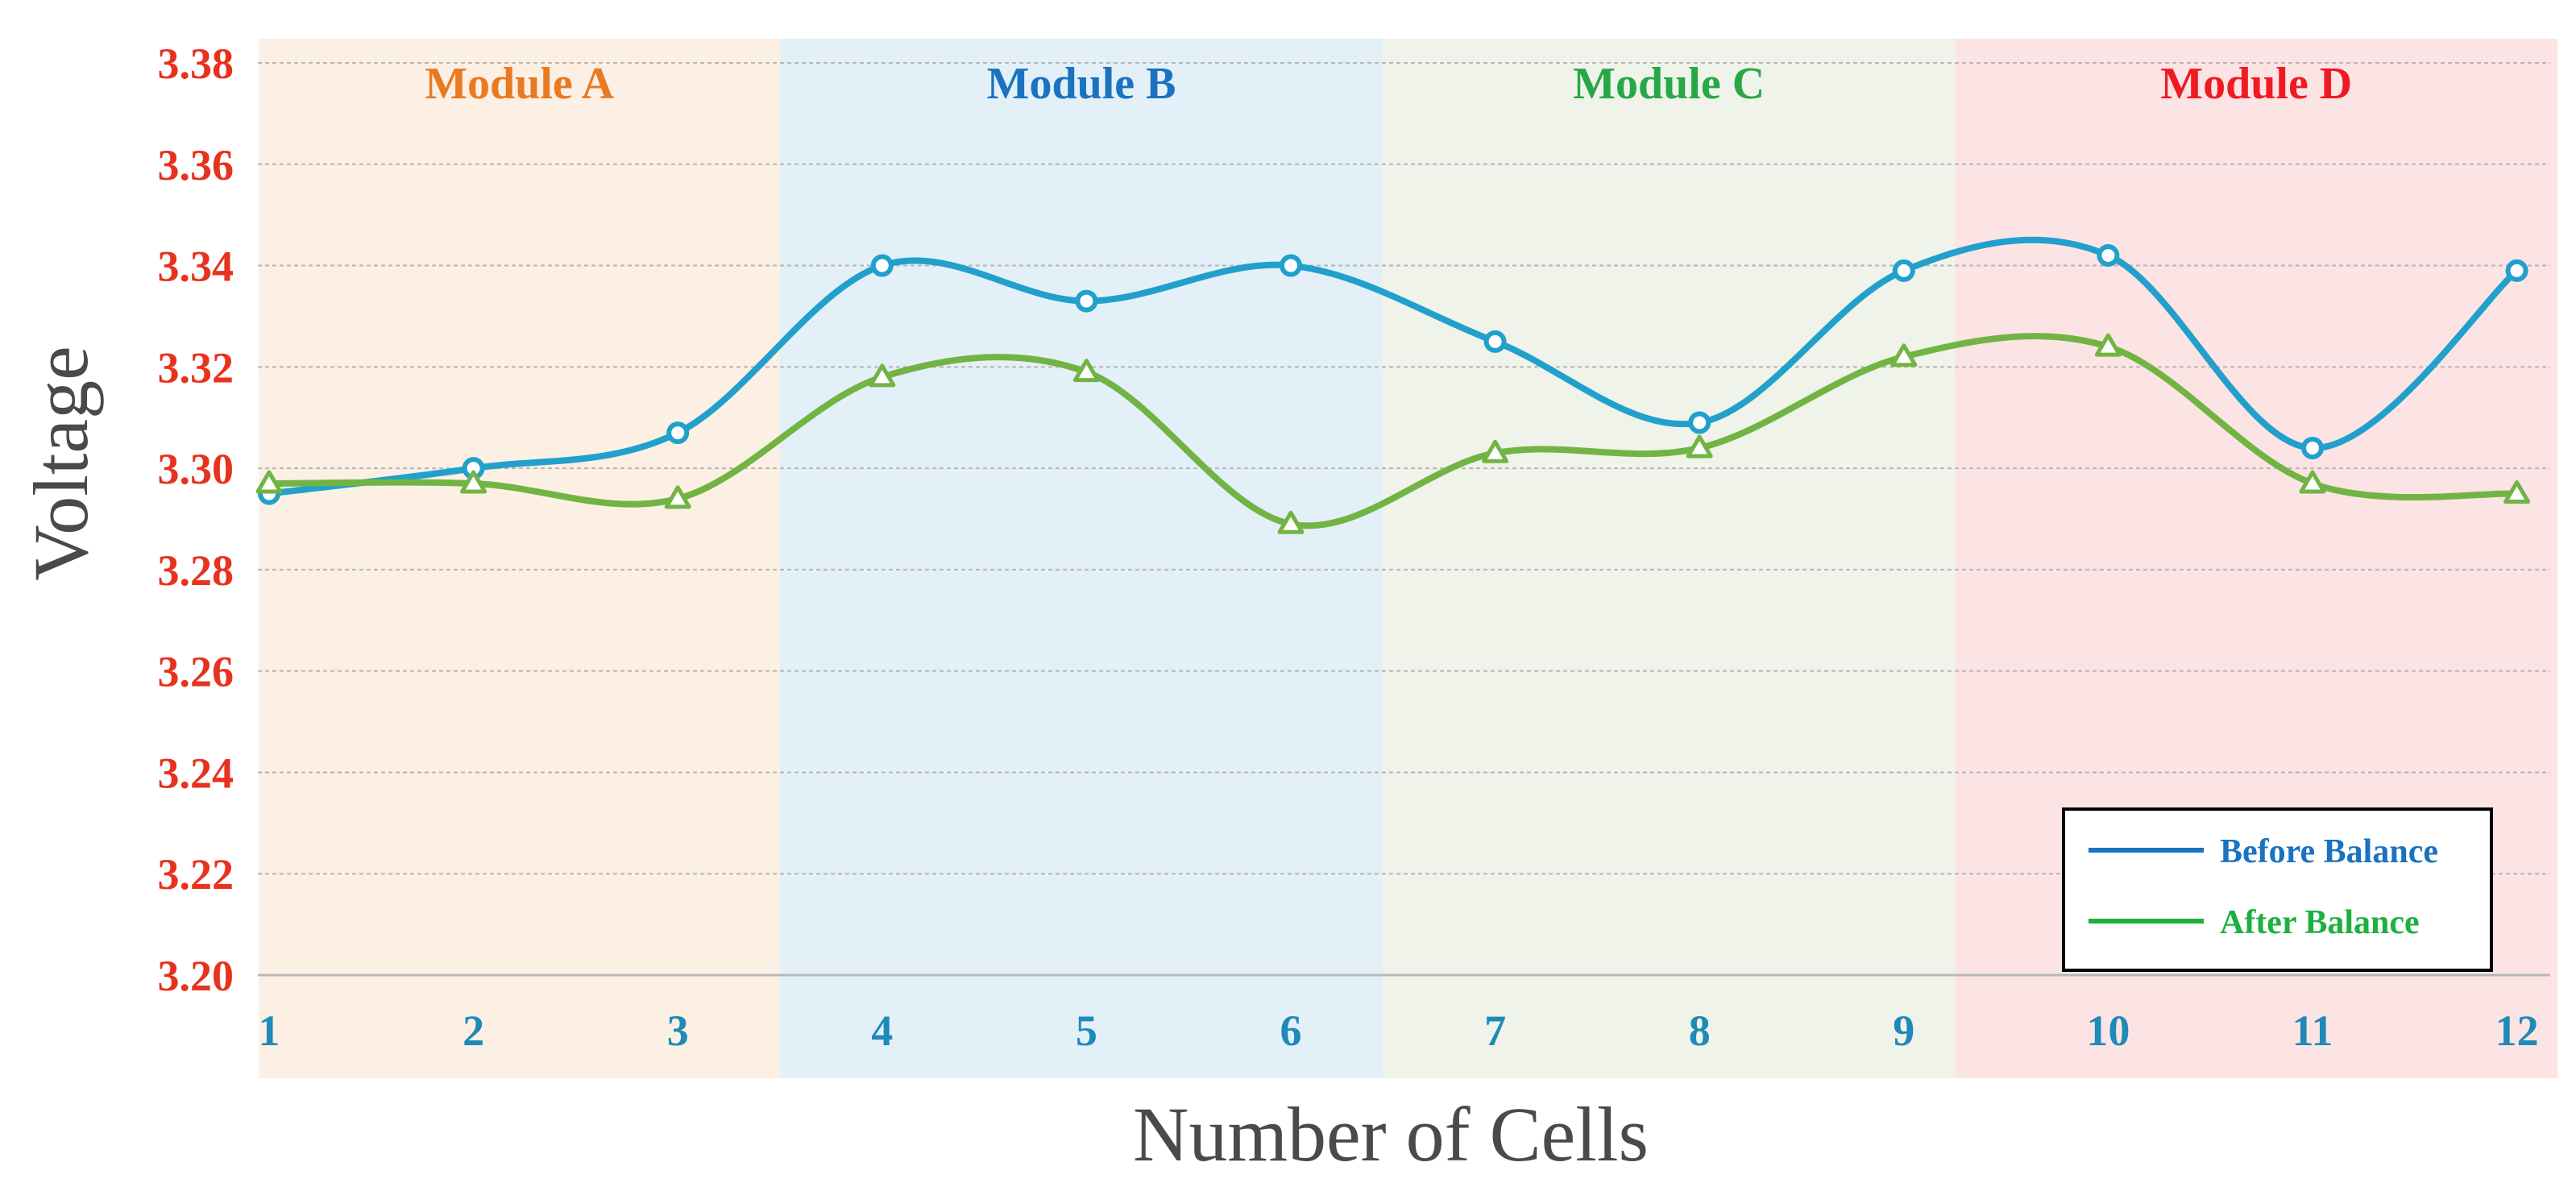 This screenshot has width=2576, height=1183. What do you see at coordinates (196, 976) in the screenshot?
I see `y-tick-label: 3.20` at bounding box center [196, 976].